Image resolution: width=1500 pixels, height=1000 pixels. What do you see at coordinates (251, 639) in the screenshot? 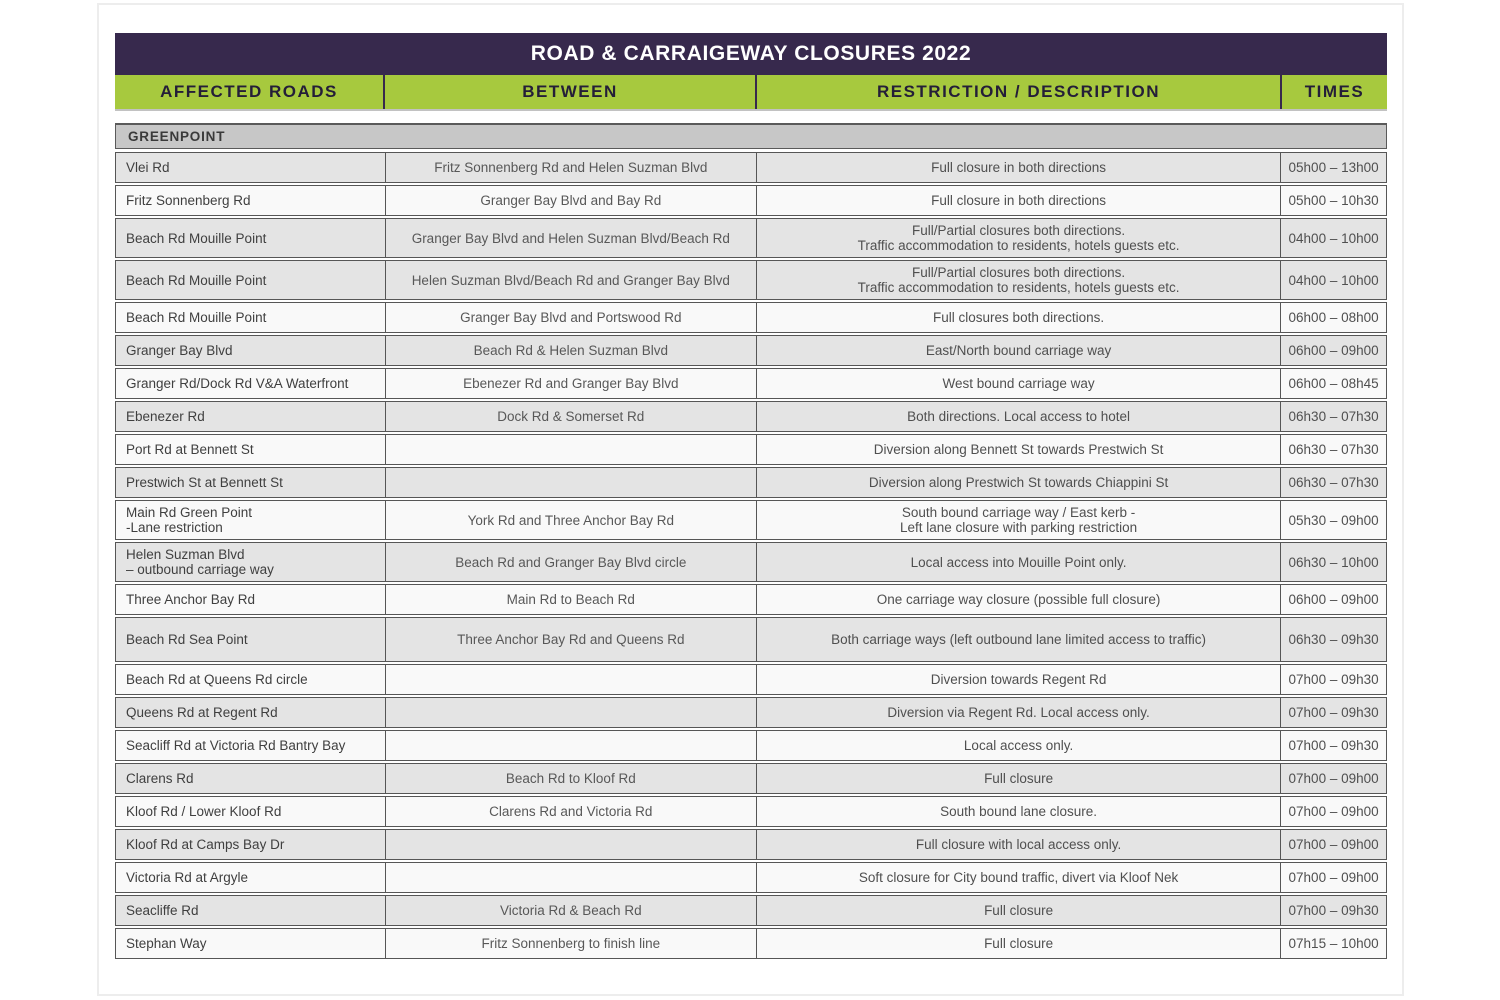
I see `row-affected-road: Beach Rd Sea Point` at bounding box center [251, 639].